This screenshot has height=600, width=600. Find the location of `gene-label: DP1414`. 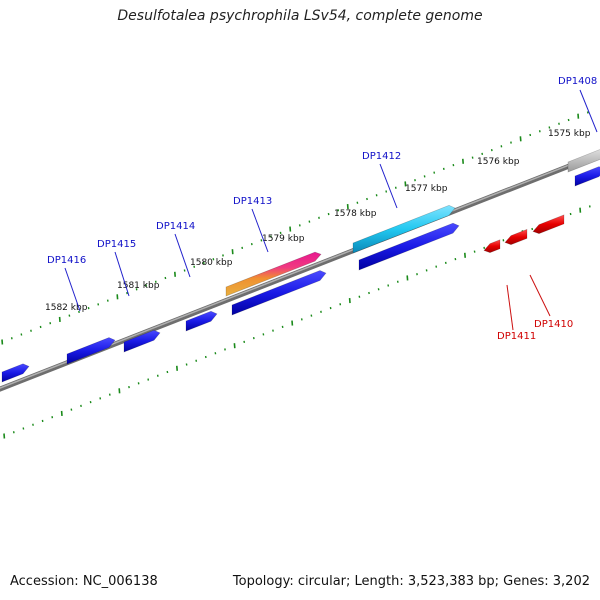

gene-label: DP1414 is located at coordinates (175, 226).